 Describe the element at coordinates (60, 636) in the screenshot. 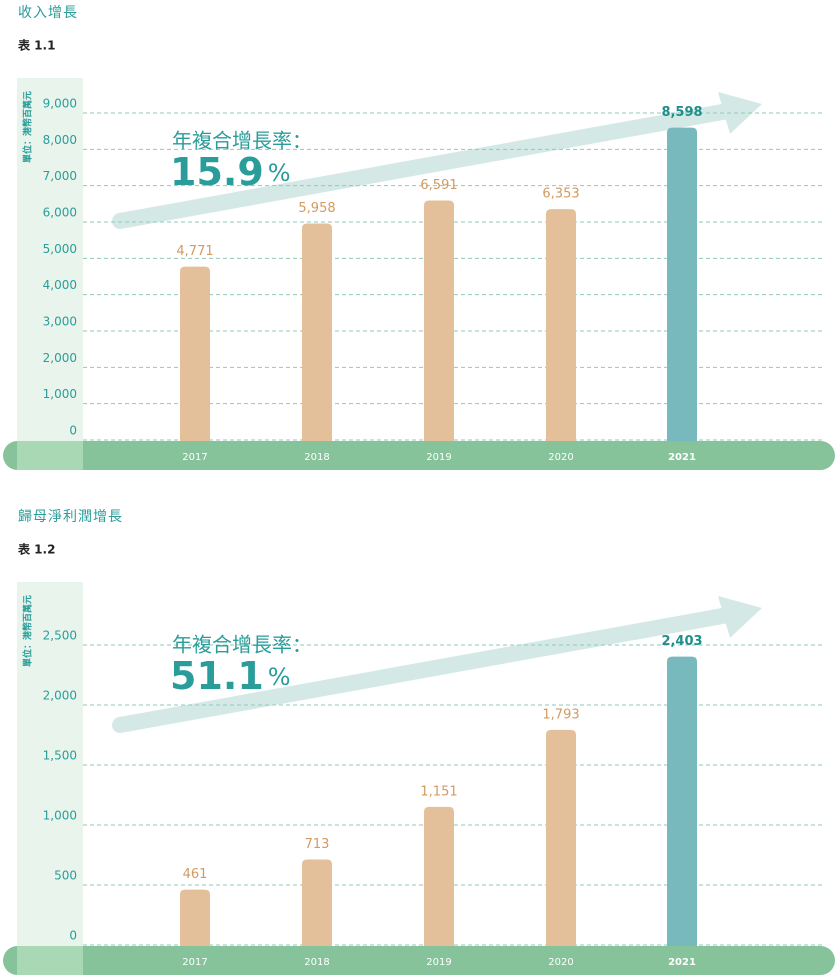

I see `y-tick-label: 2,500` at that location.